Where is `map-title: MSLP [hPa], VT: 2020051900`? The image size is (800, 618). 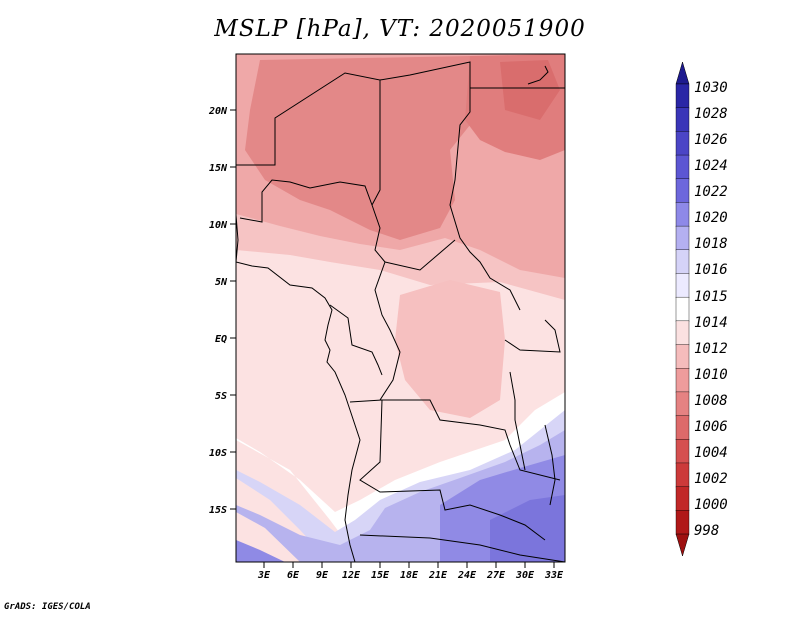
map-title: MSLP [hPa], VT: 2020051900 is located at coordinates (400, 29).